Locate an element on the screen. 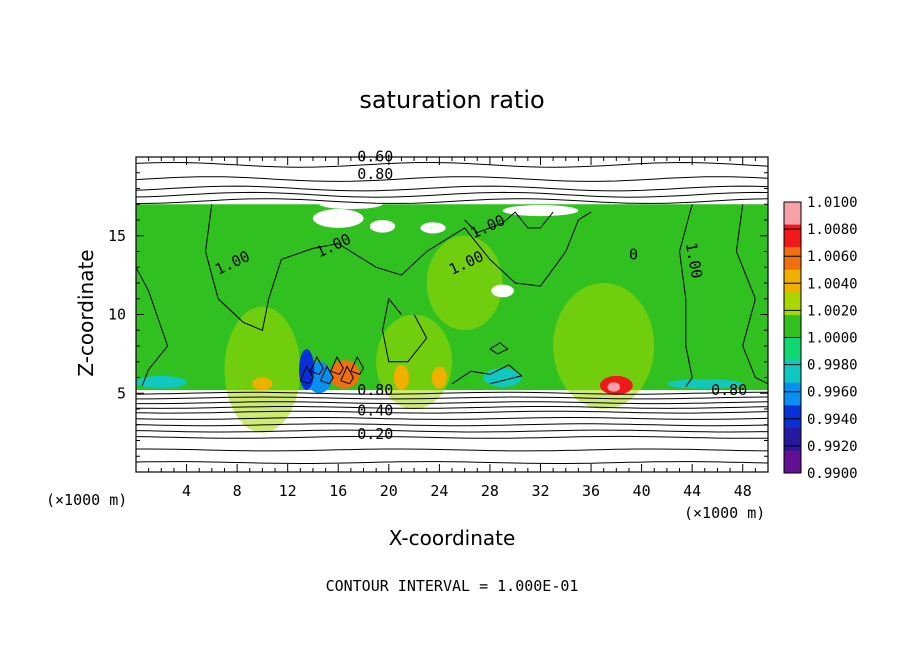 This screenshot has width=904, height=654. colorbar-label: 0.9920 is located at coordinates (832, 447).